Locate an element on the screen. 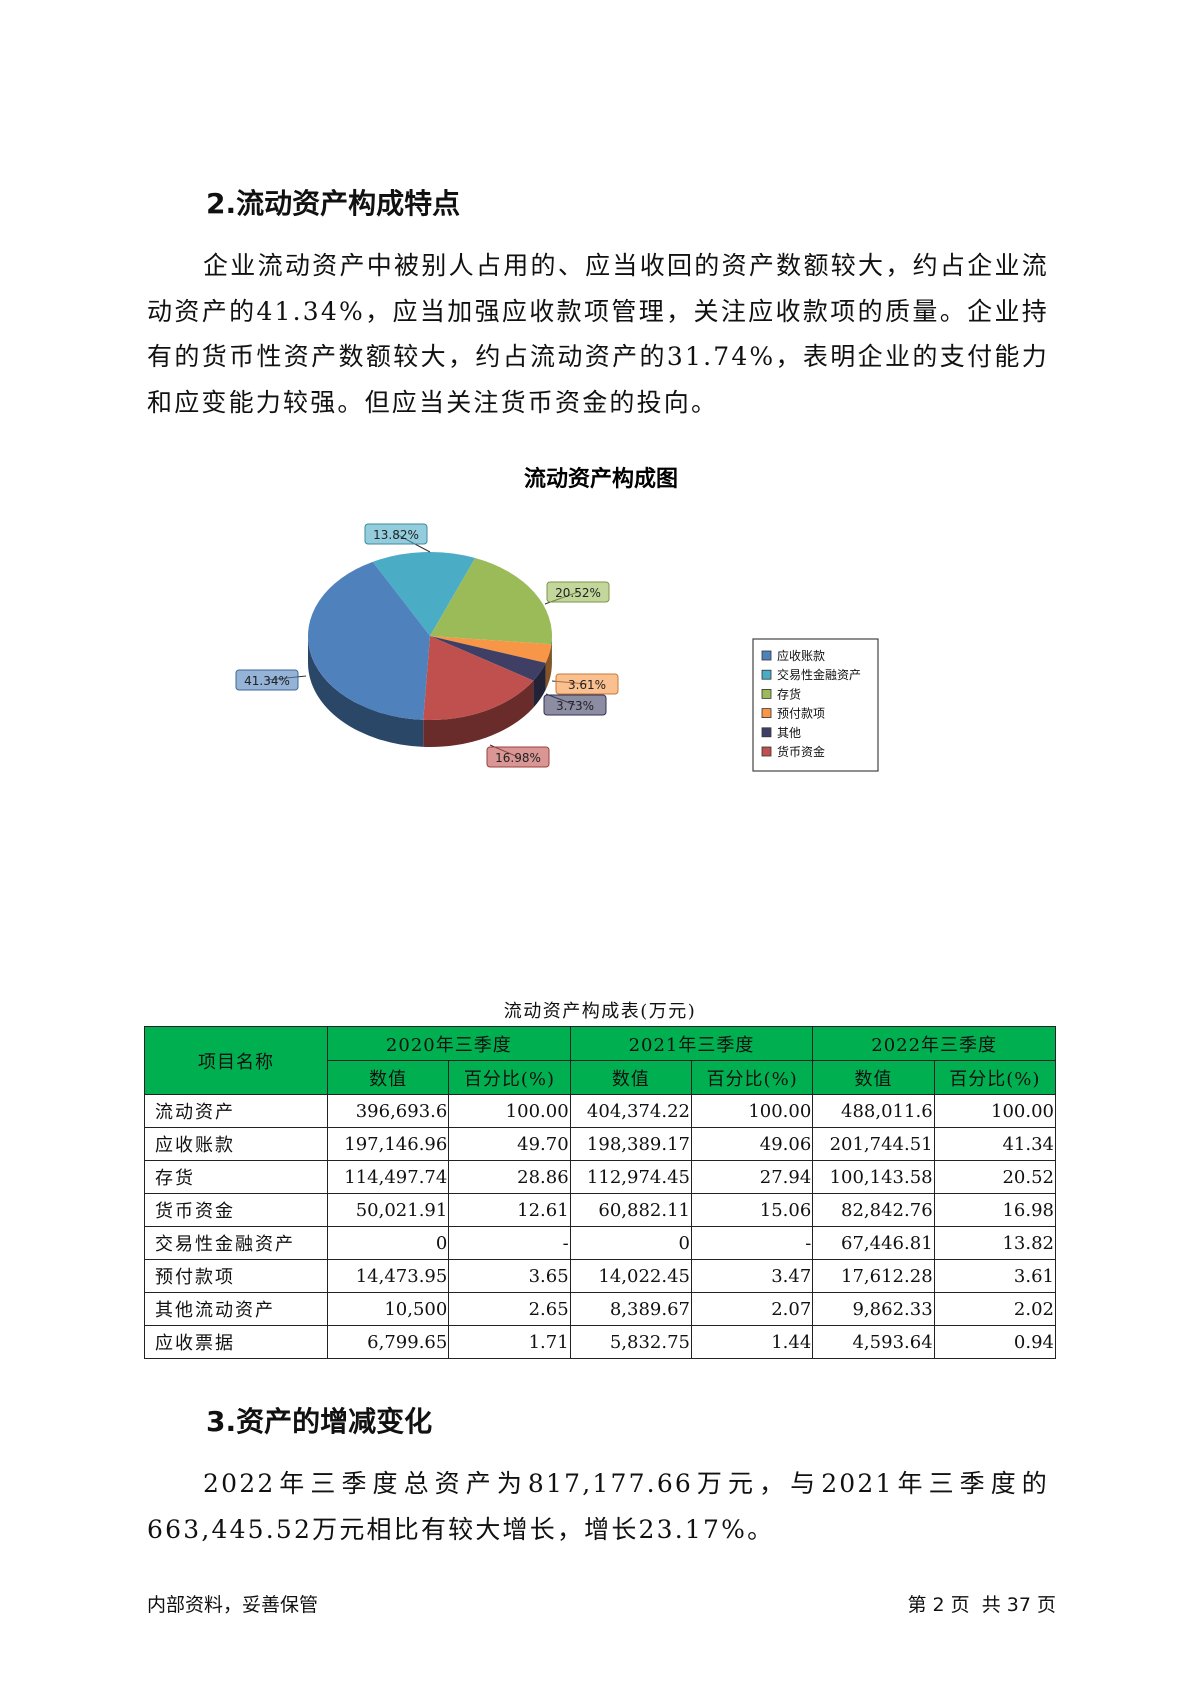 The height and width of the screenshot is (1684, 1191). percent-cell: 2.02 is located at coordinates (995, 1309).